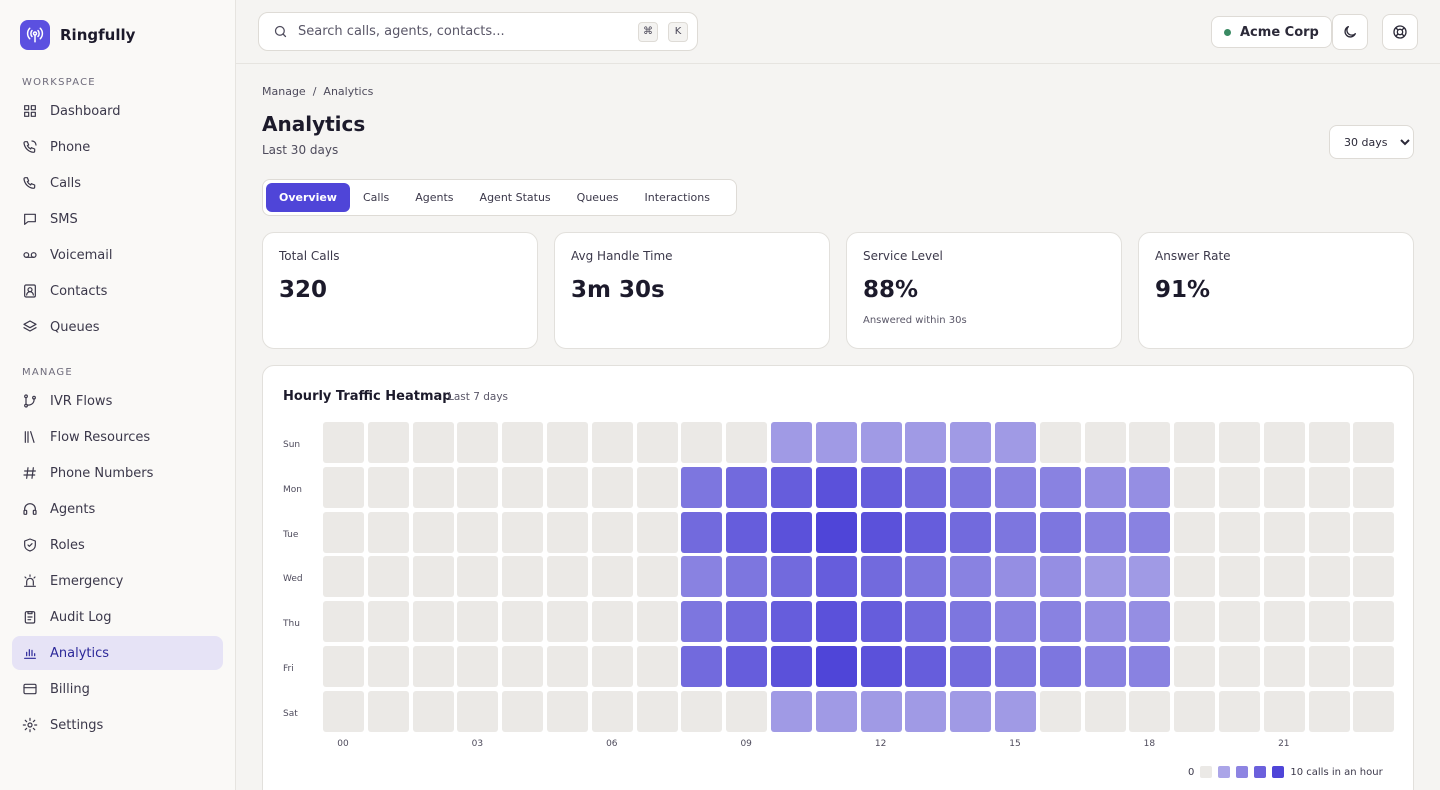 The height and width of the screenshot is (790, 1440). What do you see at coordinates (677, 197) in the screenshot?
I see `tab-interactions: Interactions` at bounding box center [677, 197].